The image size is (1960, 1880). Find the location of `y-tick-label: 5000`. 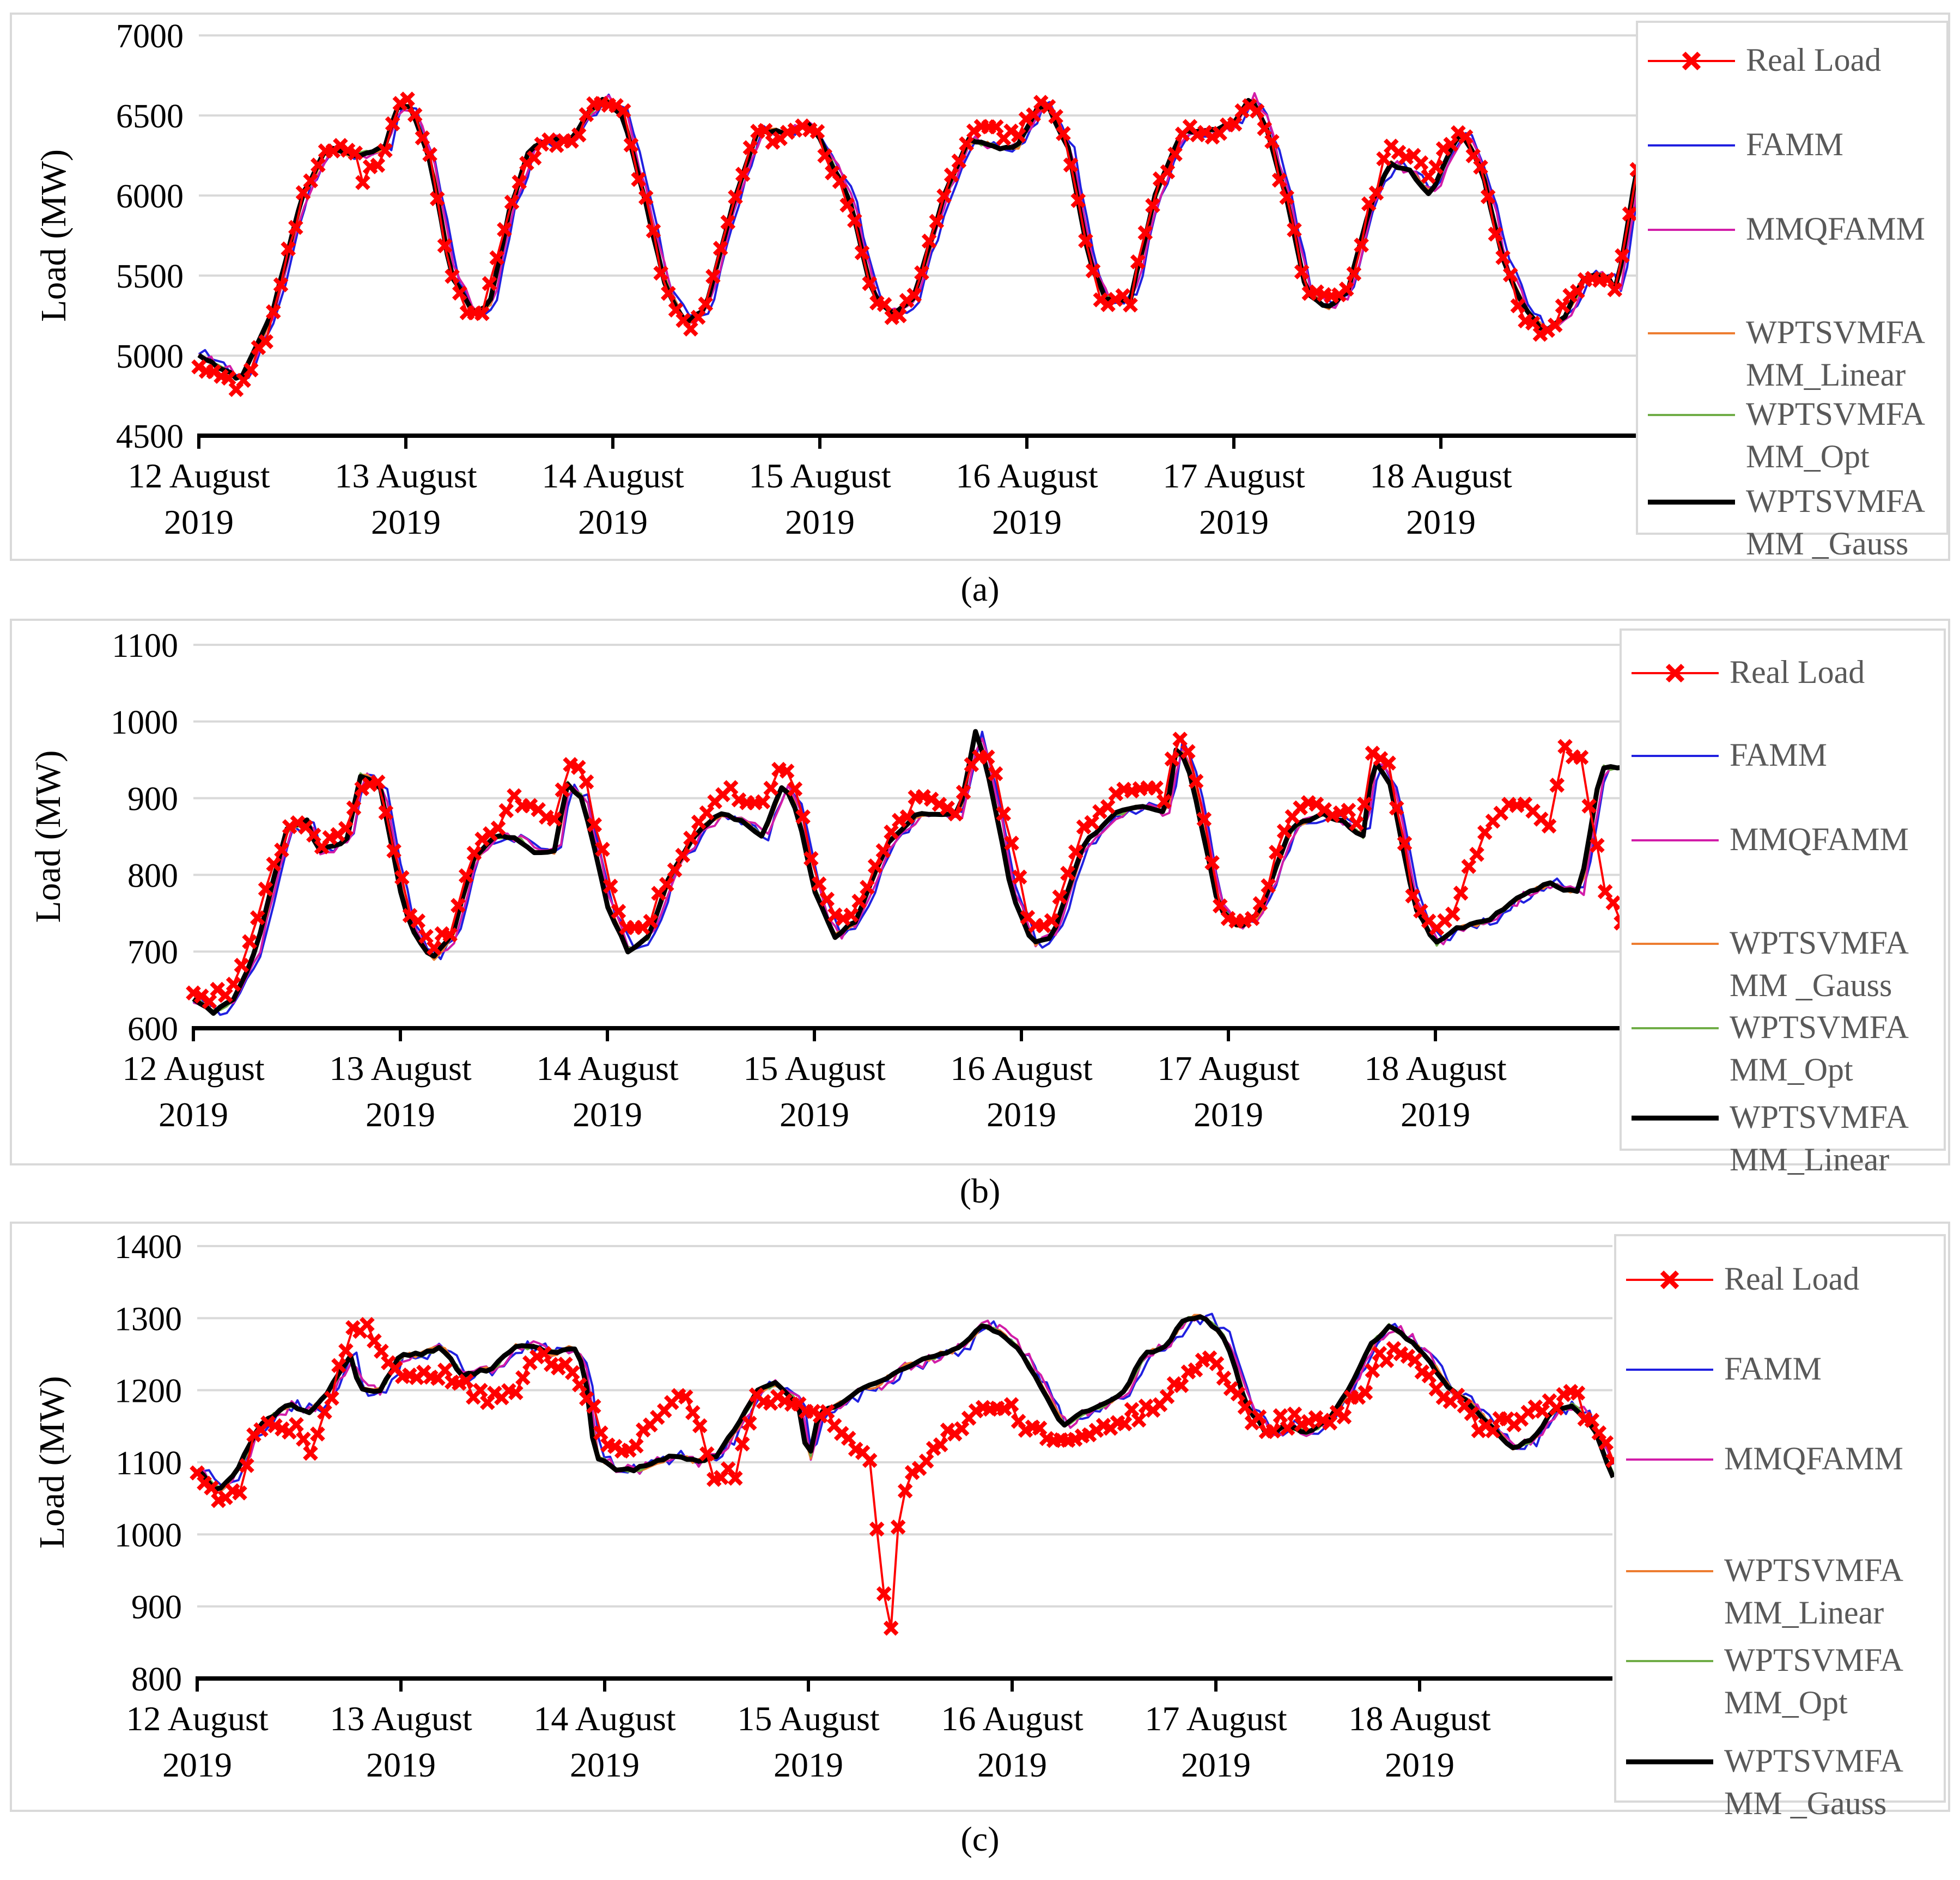

y-tick-label: 5000 is located at coordinates (150, 356).